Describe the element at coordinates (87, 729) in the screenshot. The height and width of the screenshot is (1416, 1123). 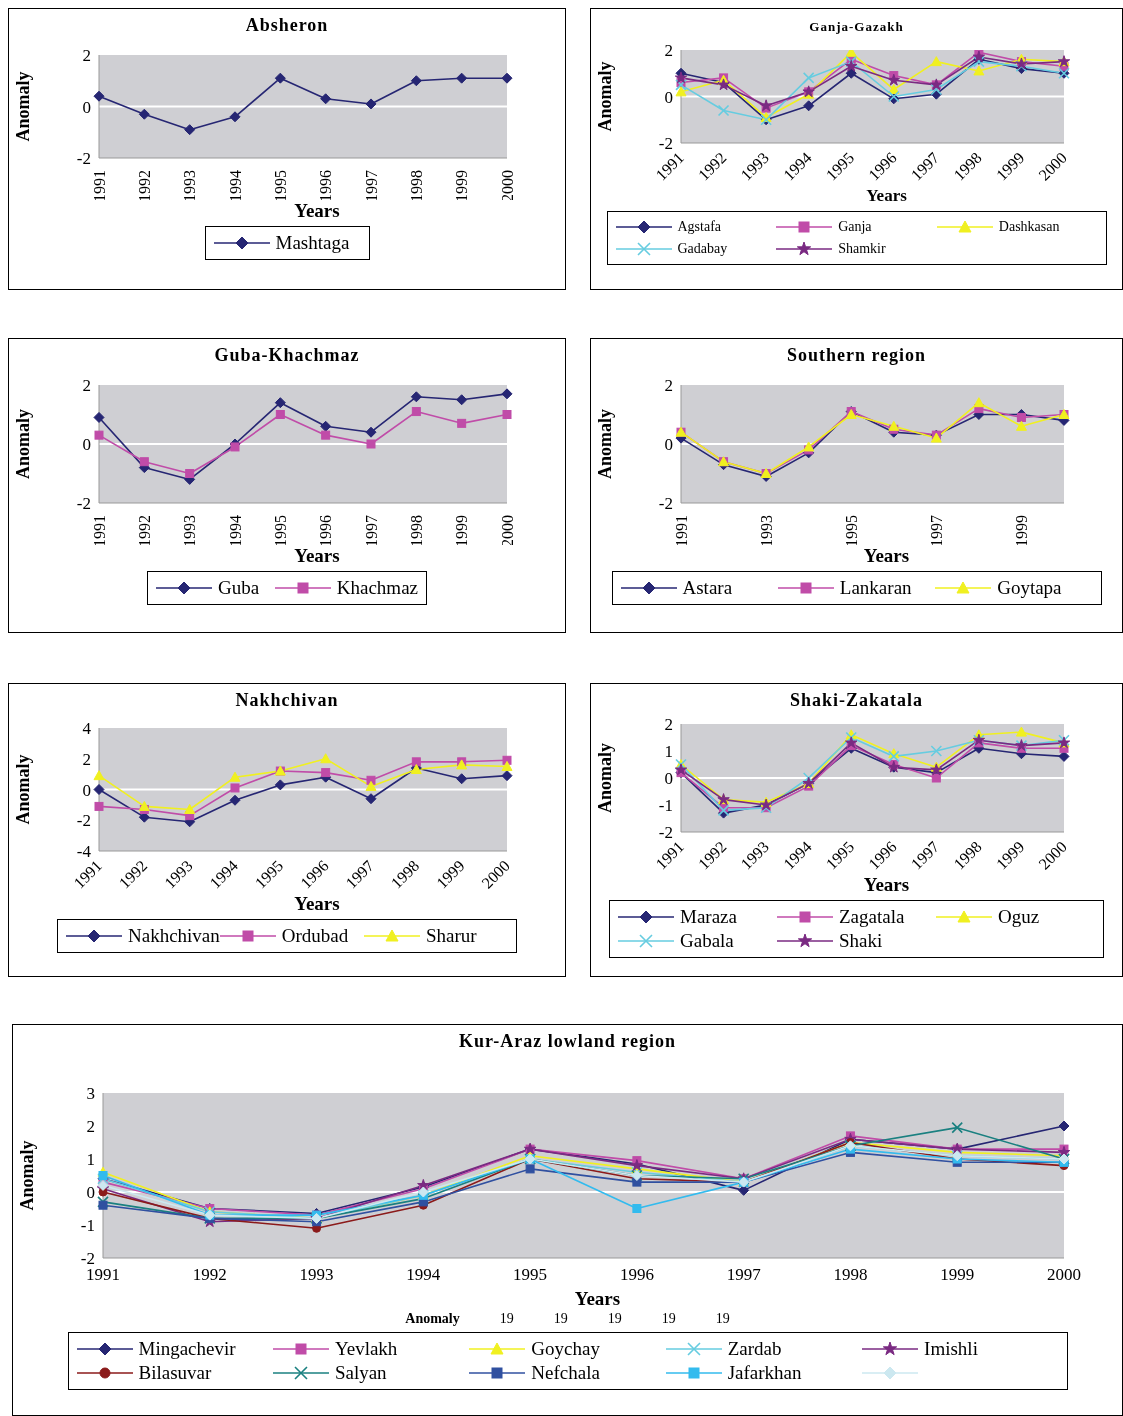
I see `y-tick-label: 4` at that location.